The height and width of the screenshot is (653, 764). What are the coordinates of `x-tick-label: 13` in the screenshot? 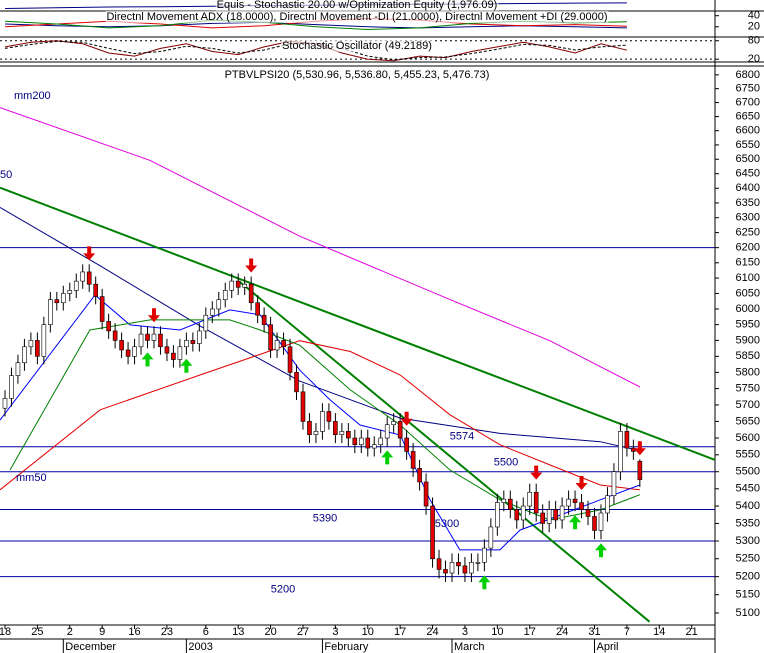 It's located at (238, 632).